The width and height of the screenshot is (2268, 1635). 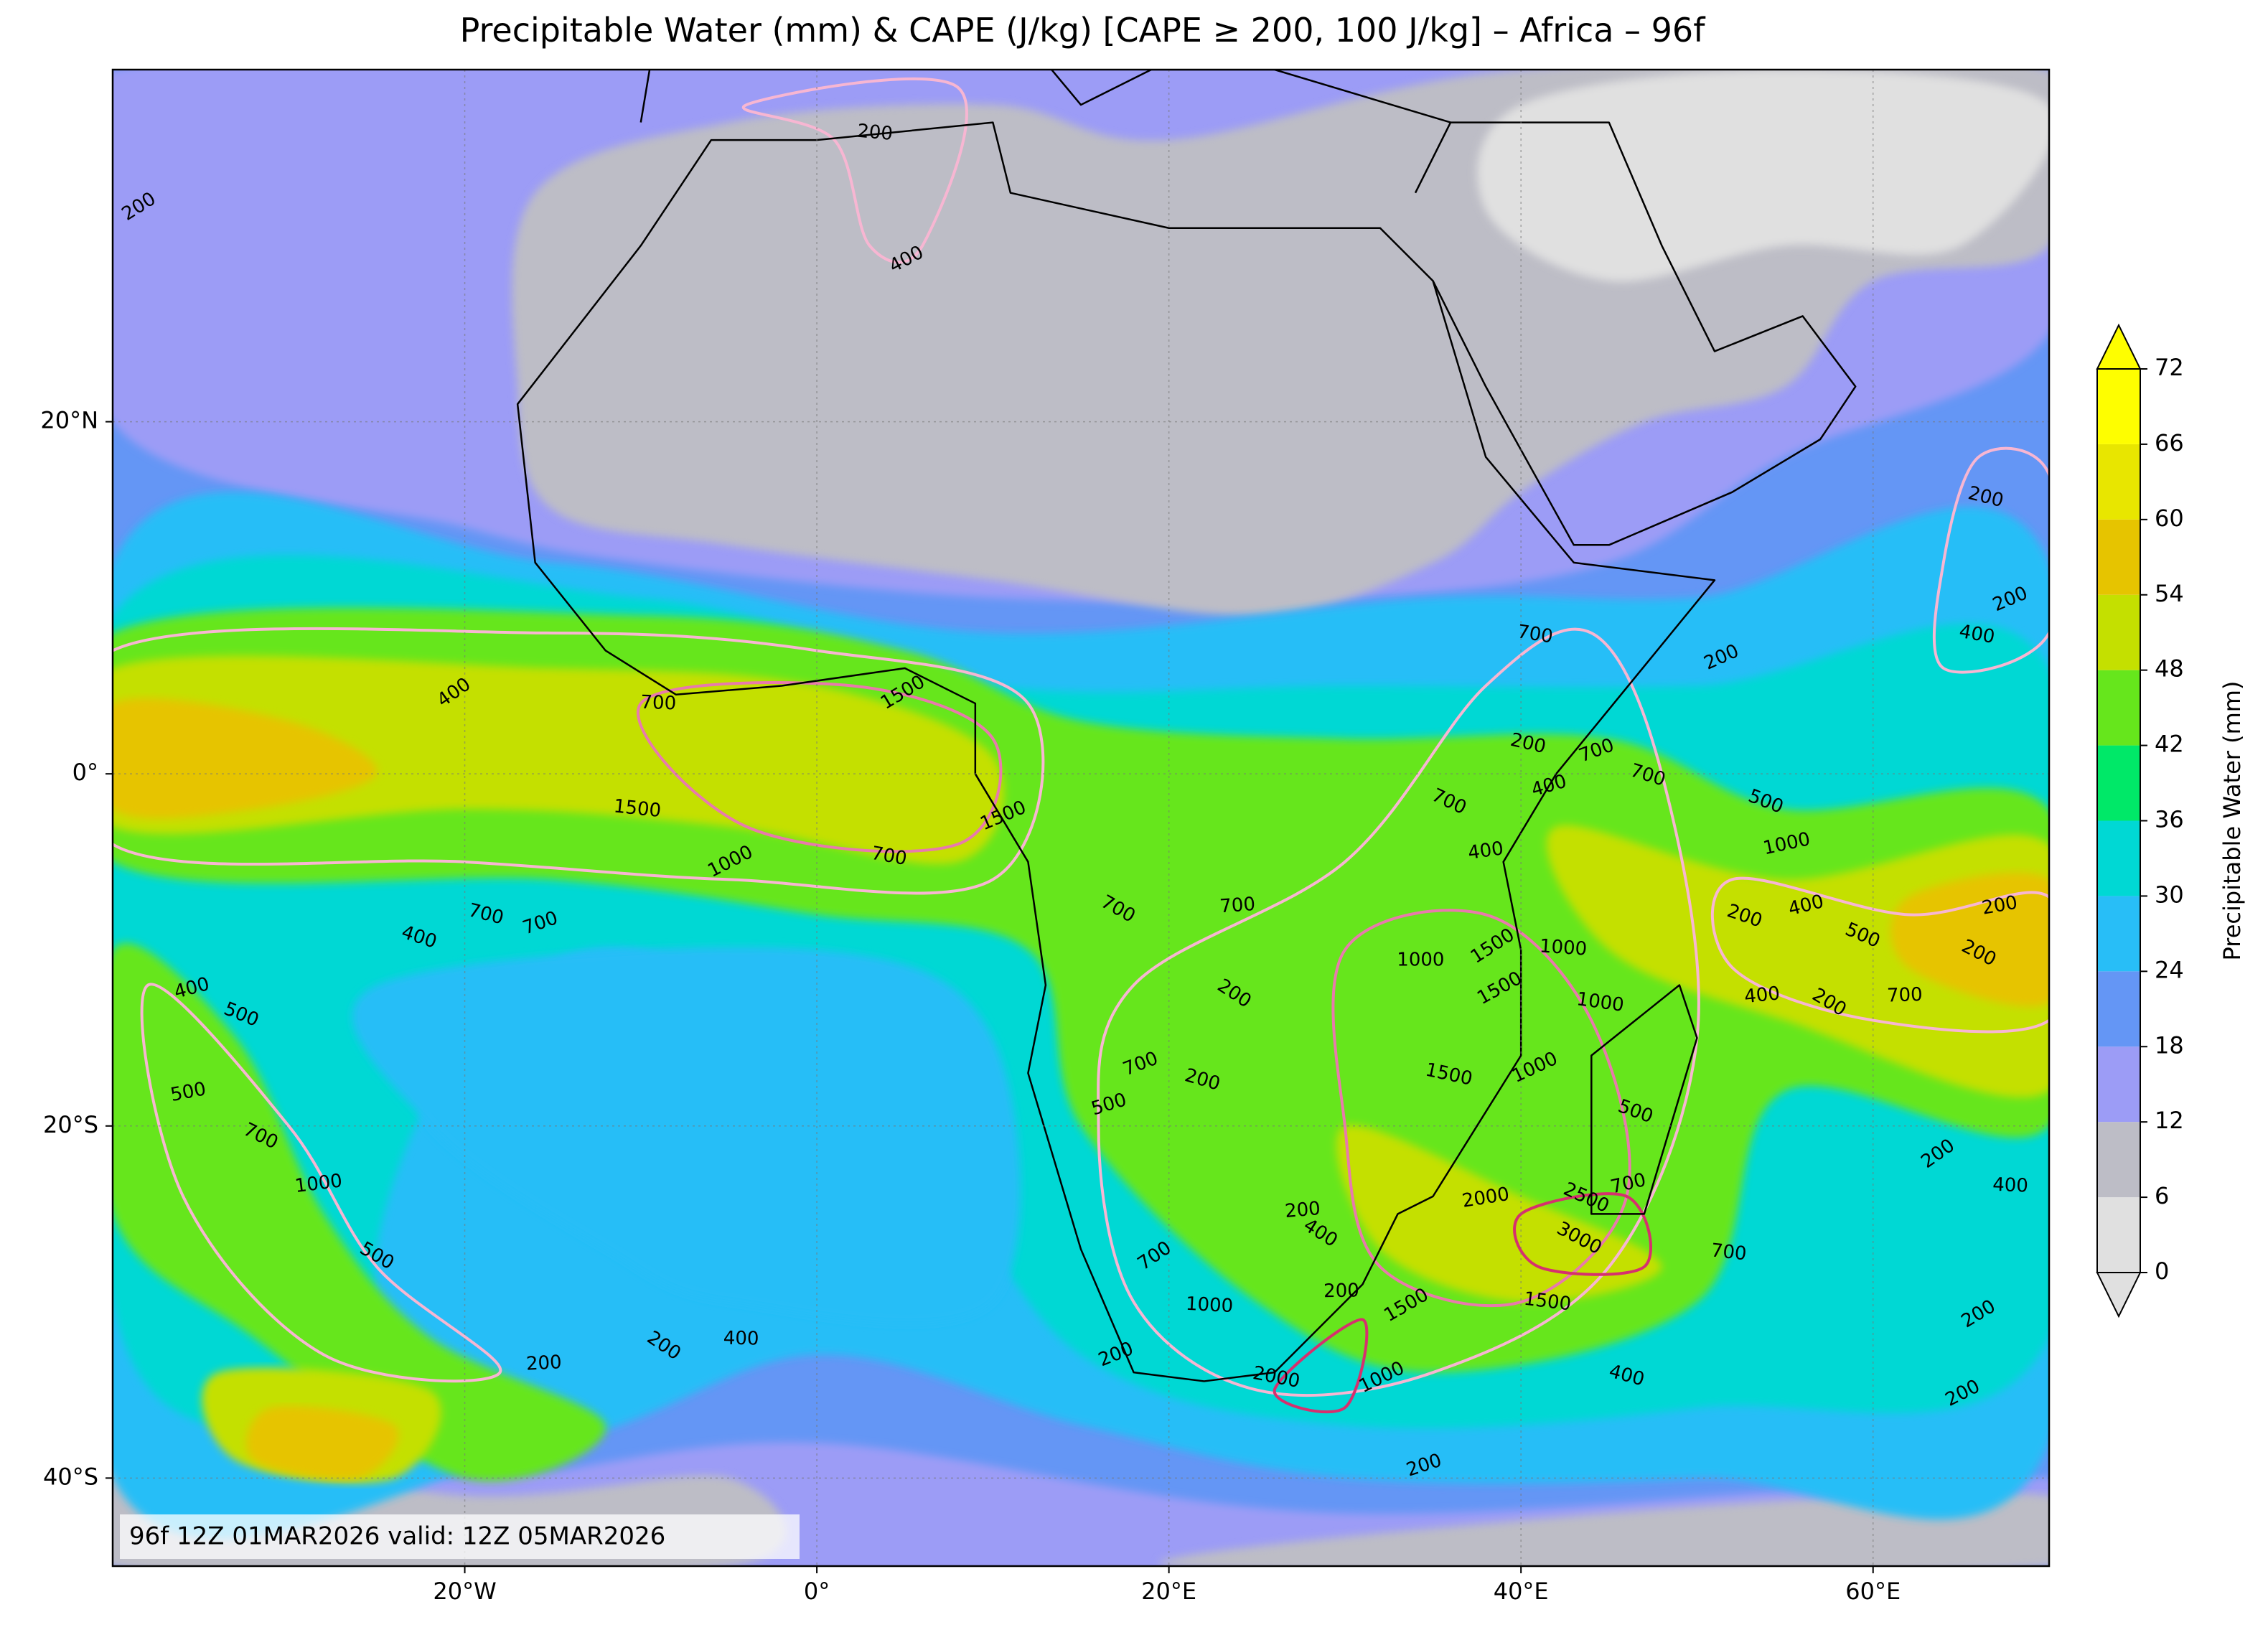 I want to click on footer-text: 96f 12Z 01MAR2026 valid: 12Z 05MAR2026, so click(x=397, y=1536).